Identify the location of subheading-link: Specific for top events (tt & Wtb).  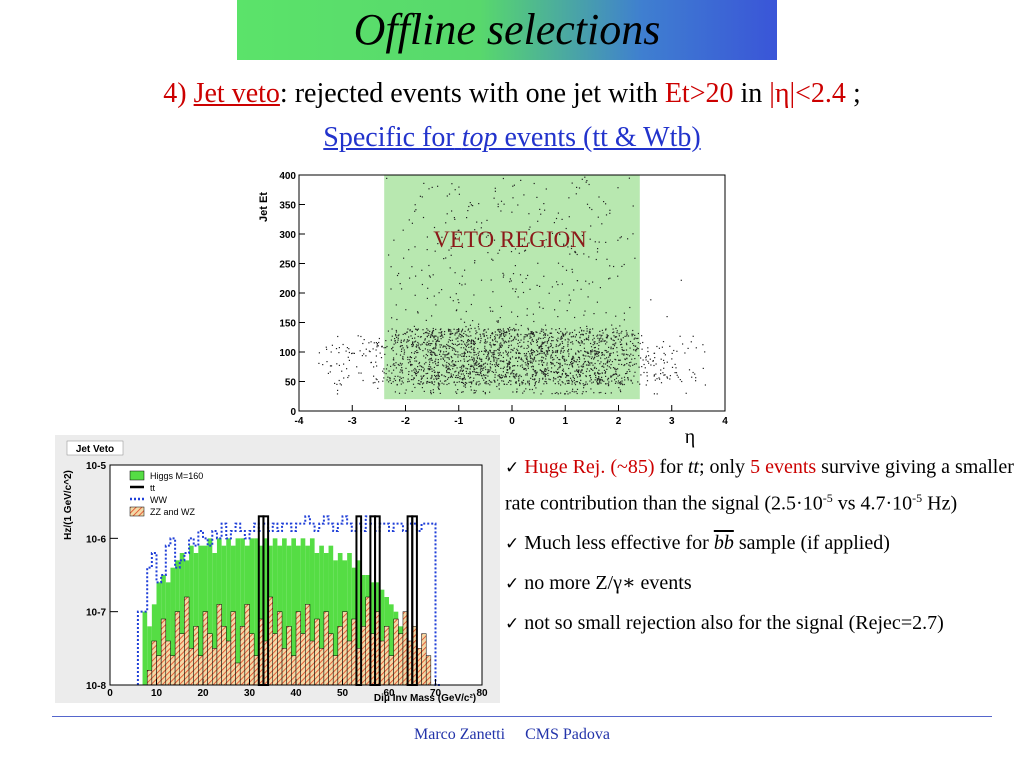
(512, 138).